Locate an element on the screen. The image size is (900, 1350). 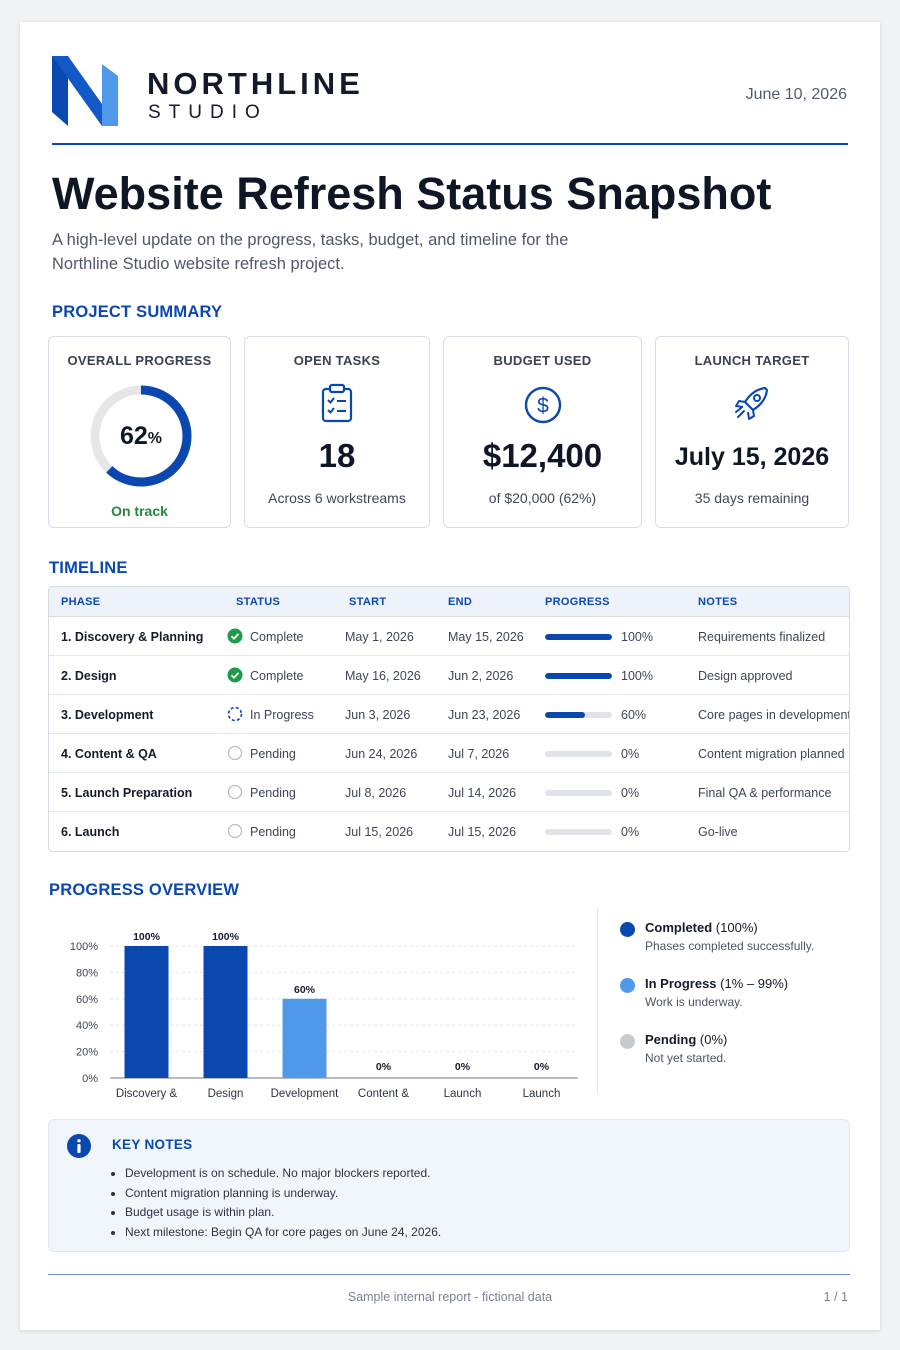
rocket-icon is located at coordinates (752, 403).